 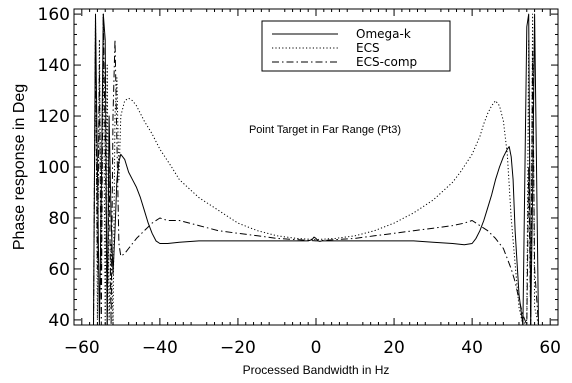 I want to click on legend-label-3: ECS-comp, so click(x=386, y=62).